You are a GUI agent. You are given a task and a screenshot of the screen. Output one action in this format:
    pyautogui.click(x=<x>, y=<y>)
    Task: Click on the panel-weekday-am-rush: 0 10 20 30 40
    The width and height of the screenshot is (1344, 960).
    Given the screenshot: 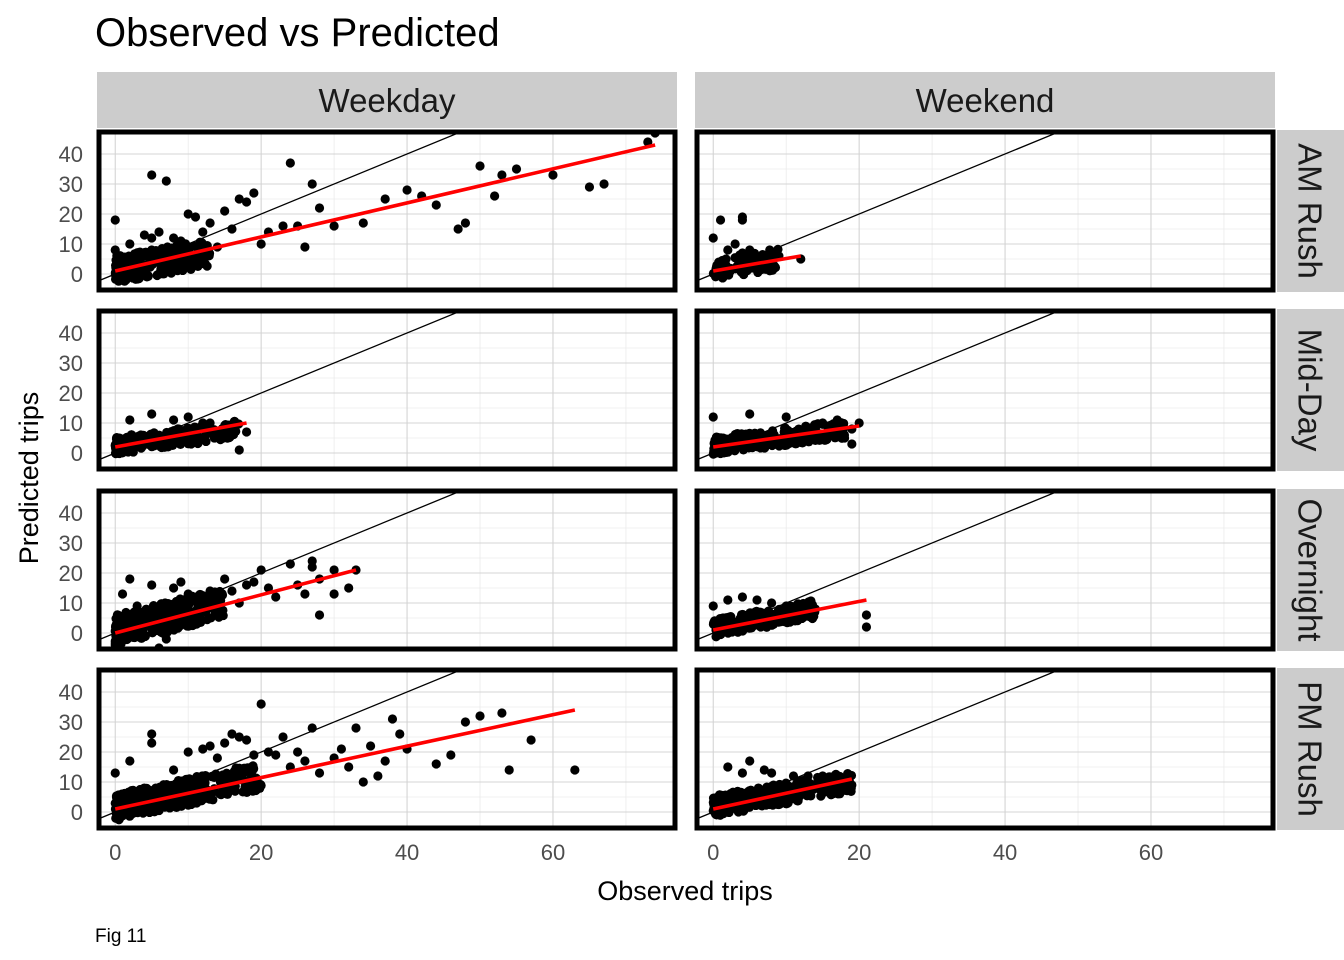 What is the action you would take?
    pyautogui.click(x=368, y=211)
    